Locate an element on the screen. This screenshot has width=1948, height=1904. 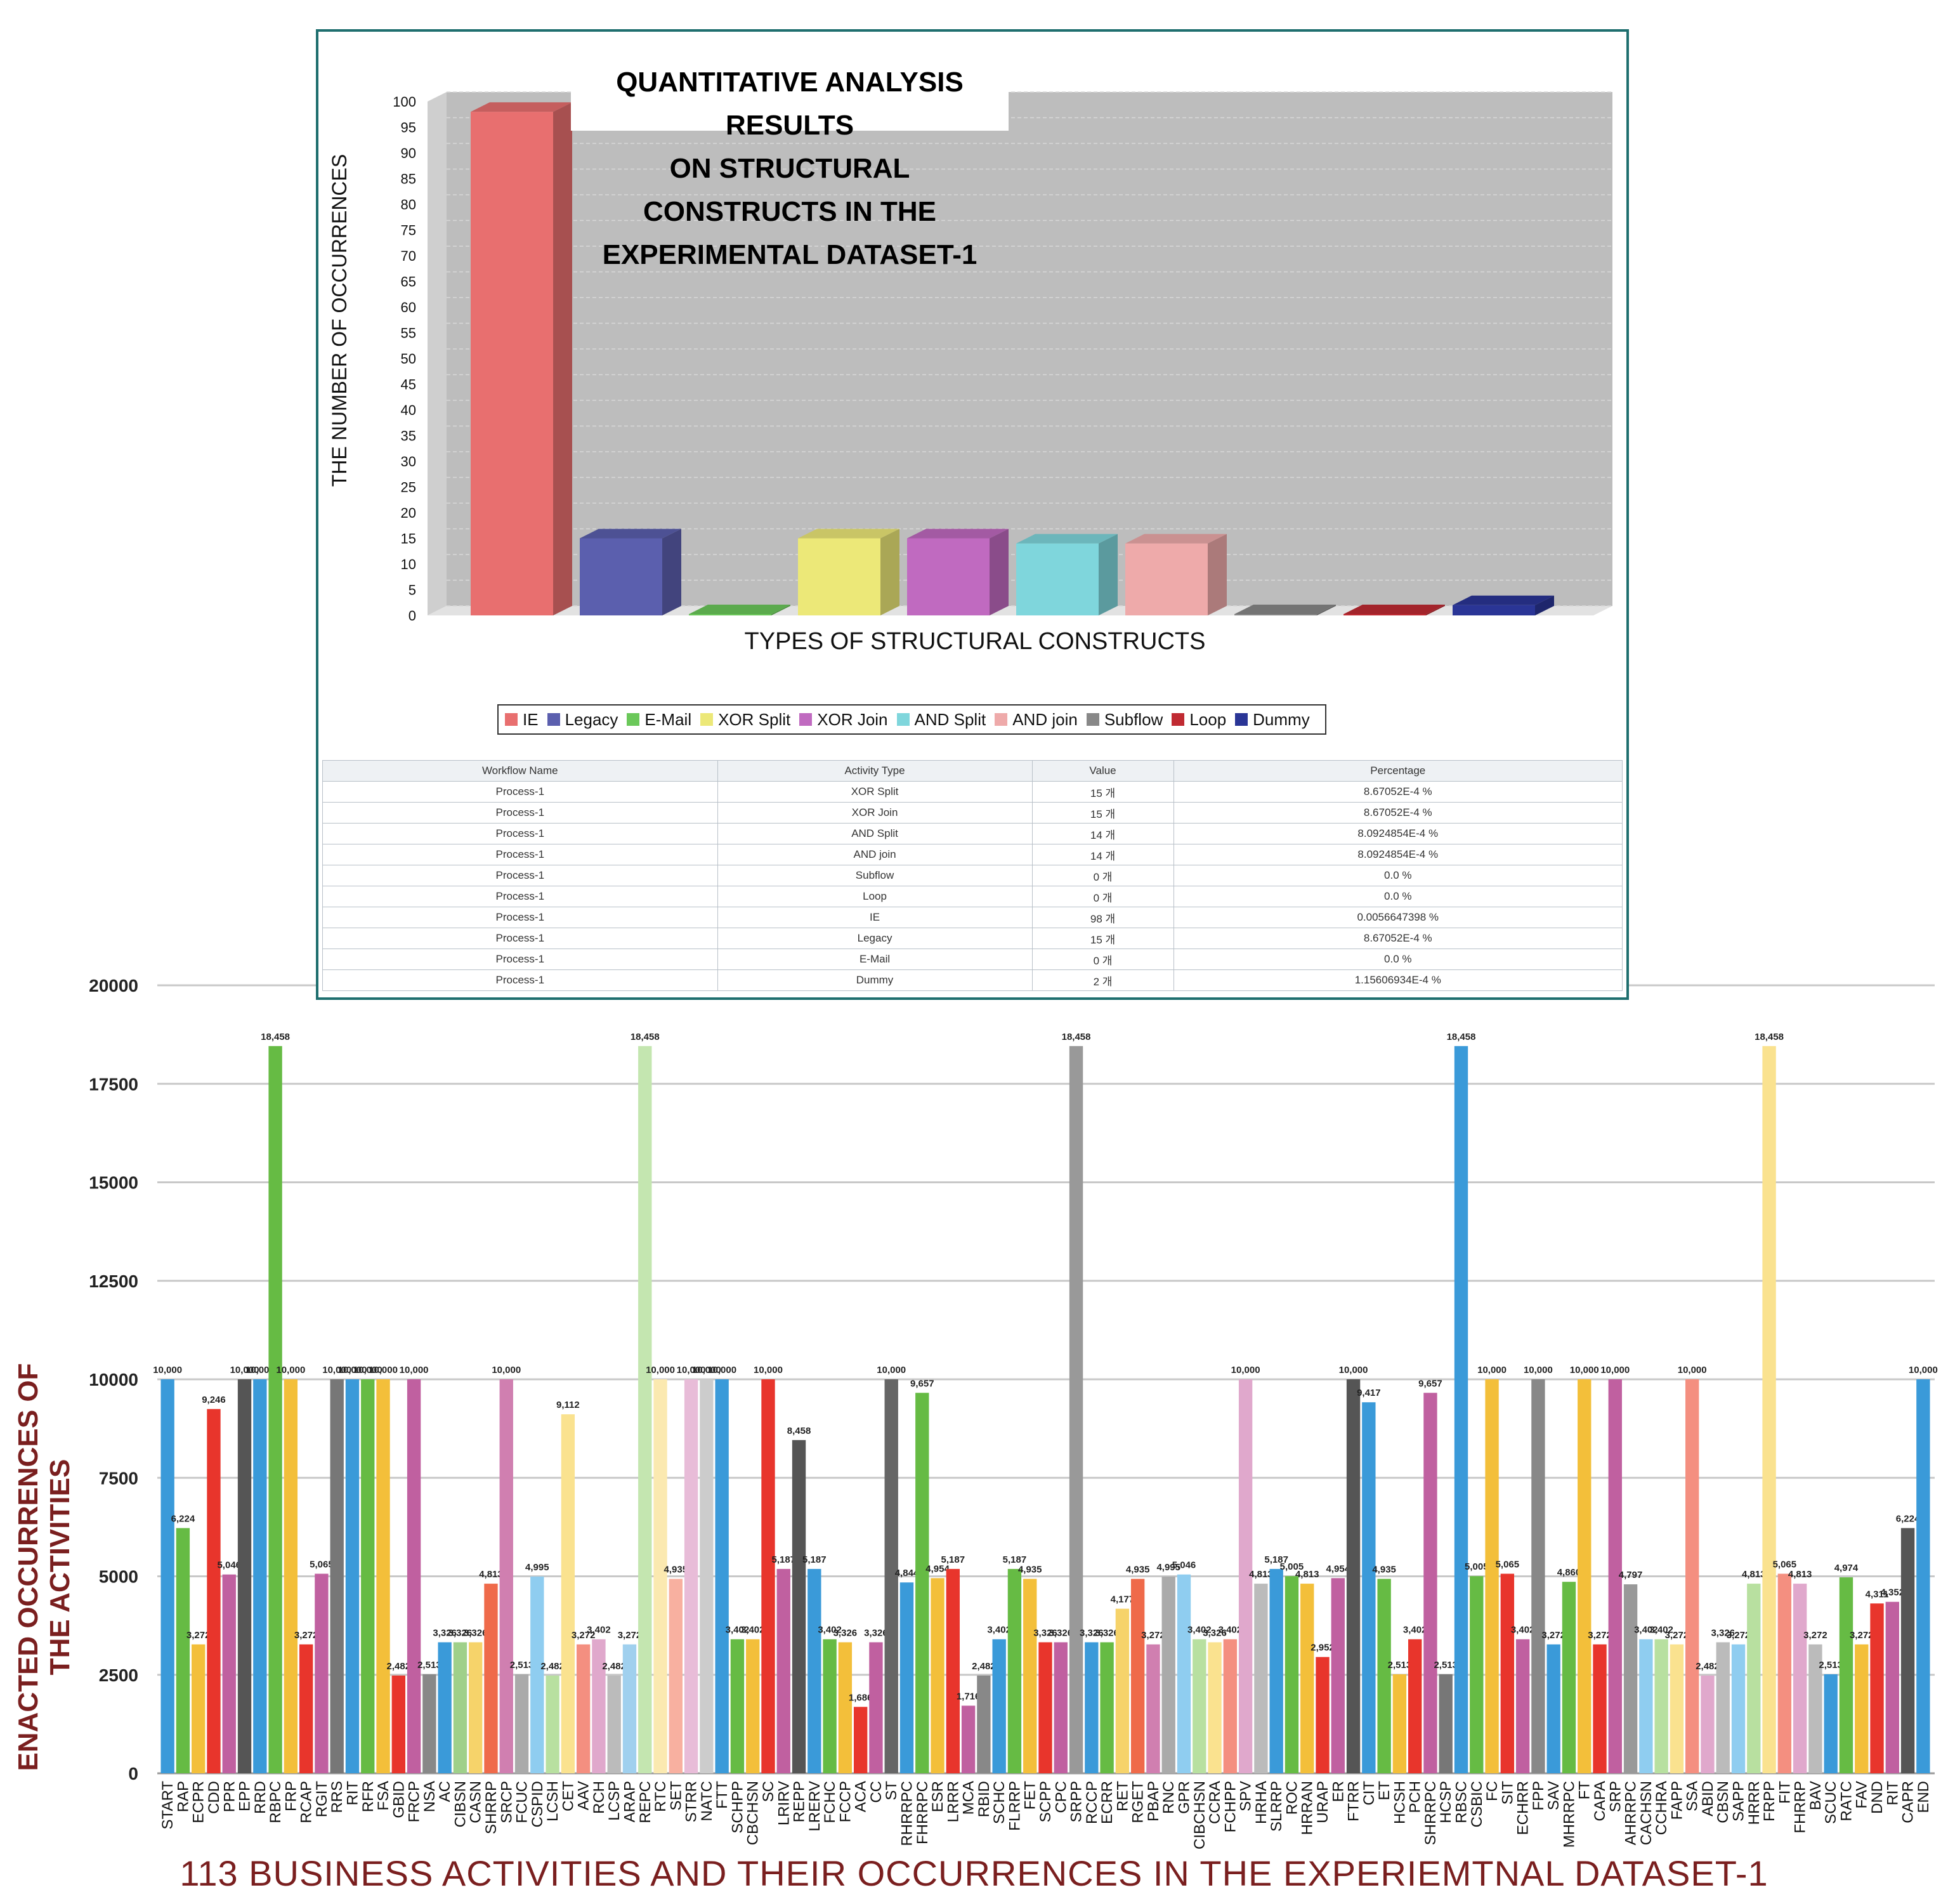
activity-category-label: ESR is located at coordinates (937, 1796).